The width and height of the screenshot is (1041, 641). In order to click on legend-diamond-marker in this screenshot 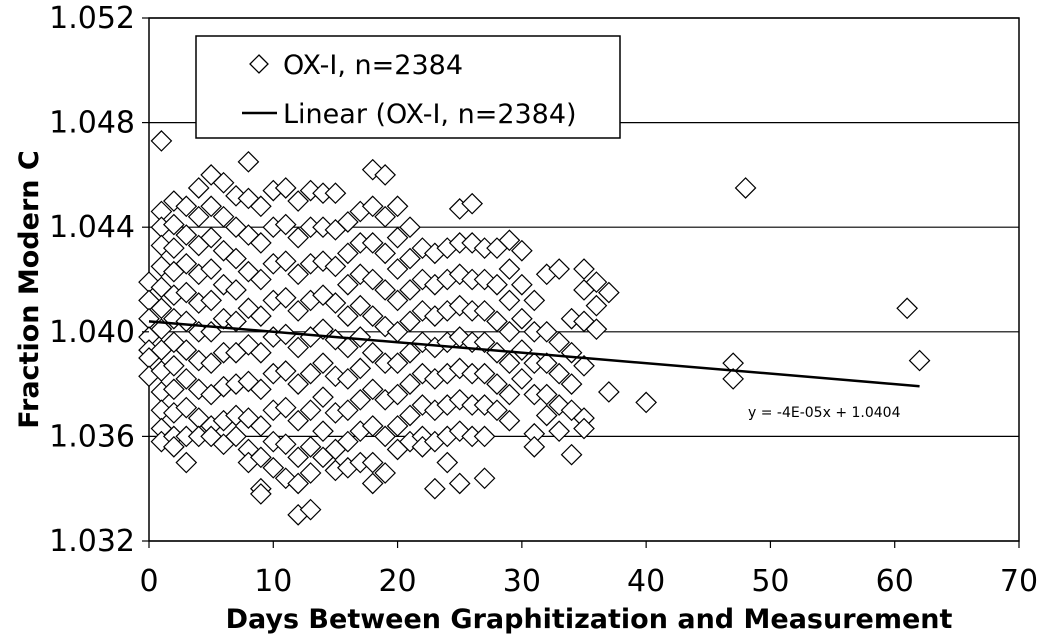, I will do `click(259, 64)`.